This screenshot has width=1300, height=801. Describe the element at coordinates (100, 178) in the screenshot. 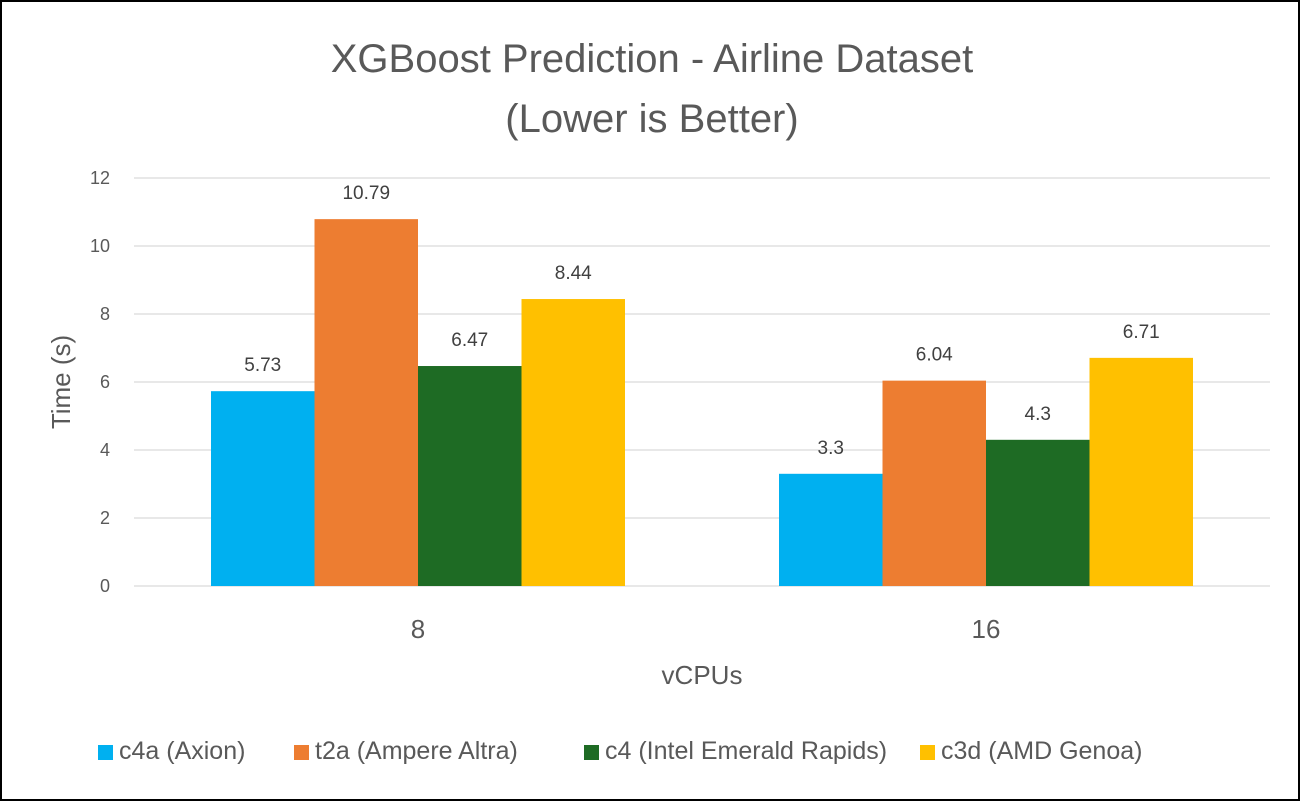

I see `y-tick-label: 12` at that location.